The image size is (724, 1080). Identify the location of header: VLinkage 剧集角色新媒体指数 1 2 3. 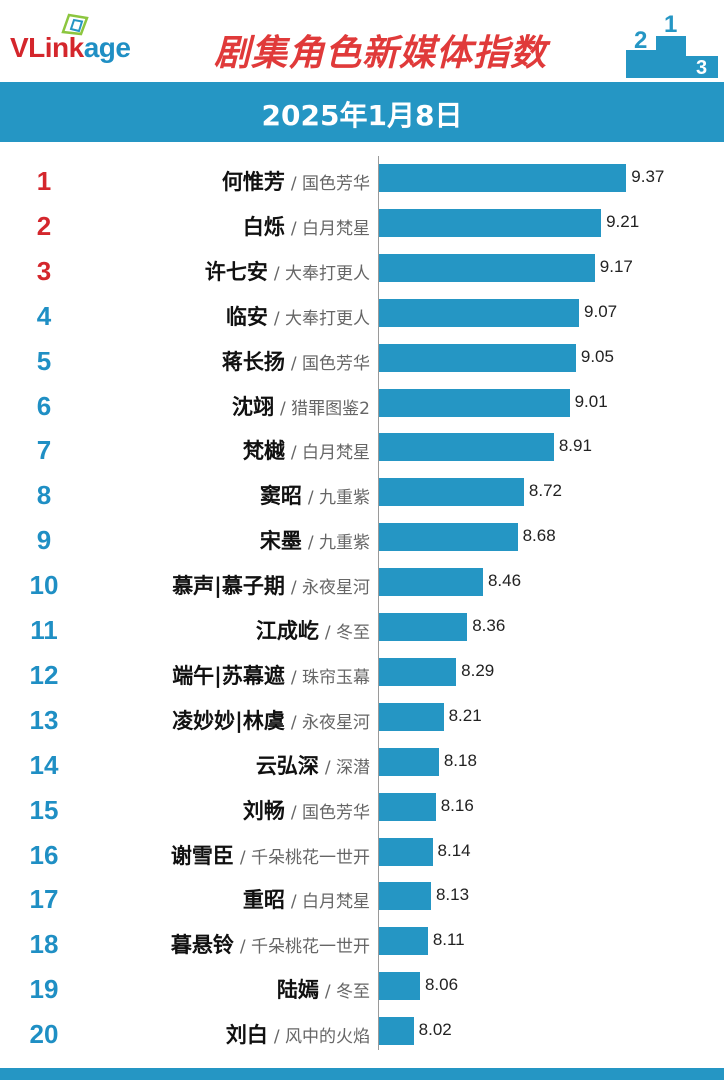
(362, 41).